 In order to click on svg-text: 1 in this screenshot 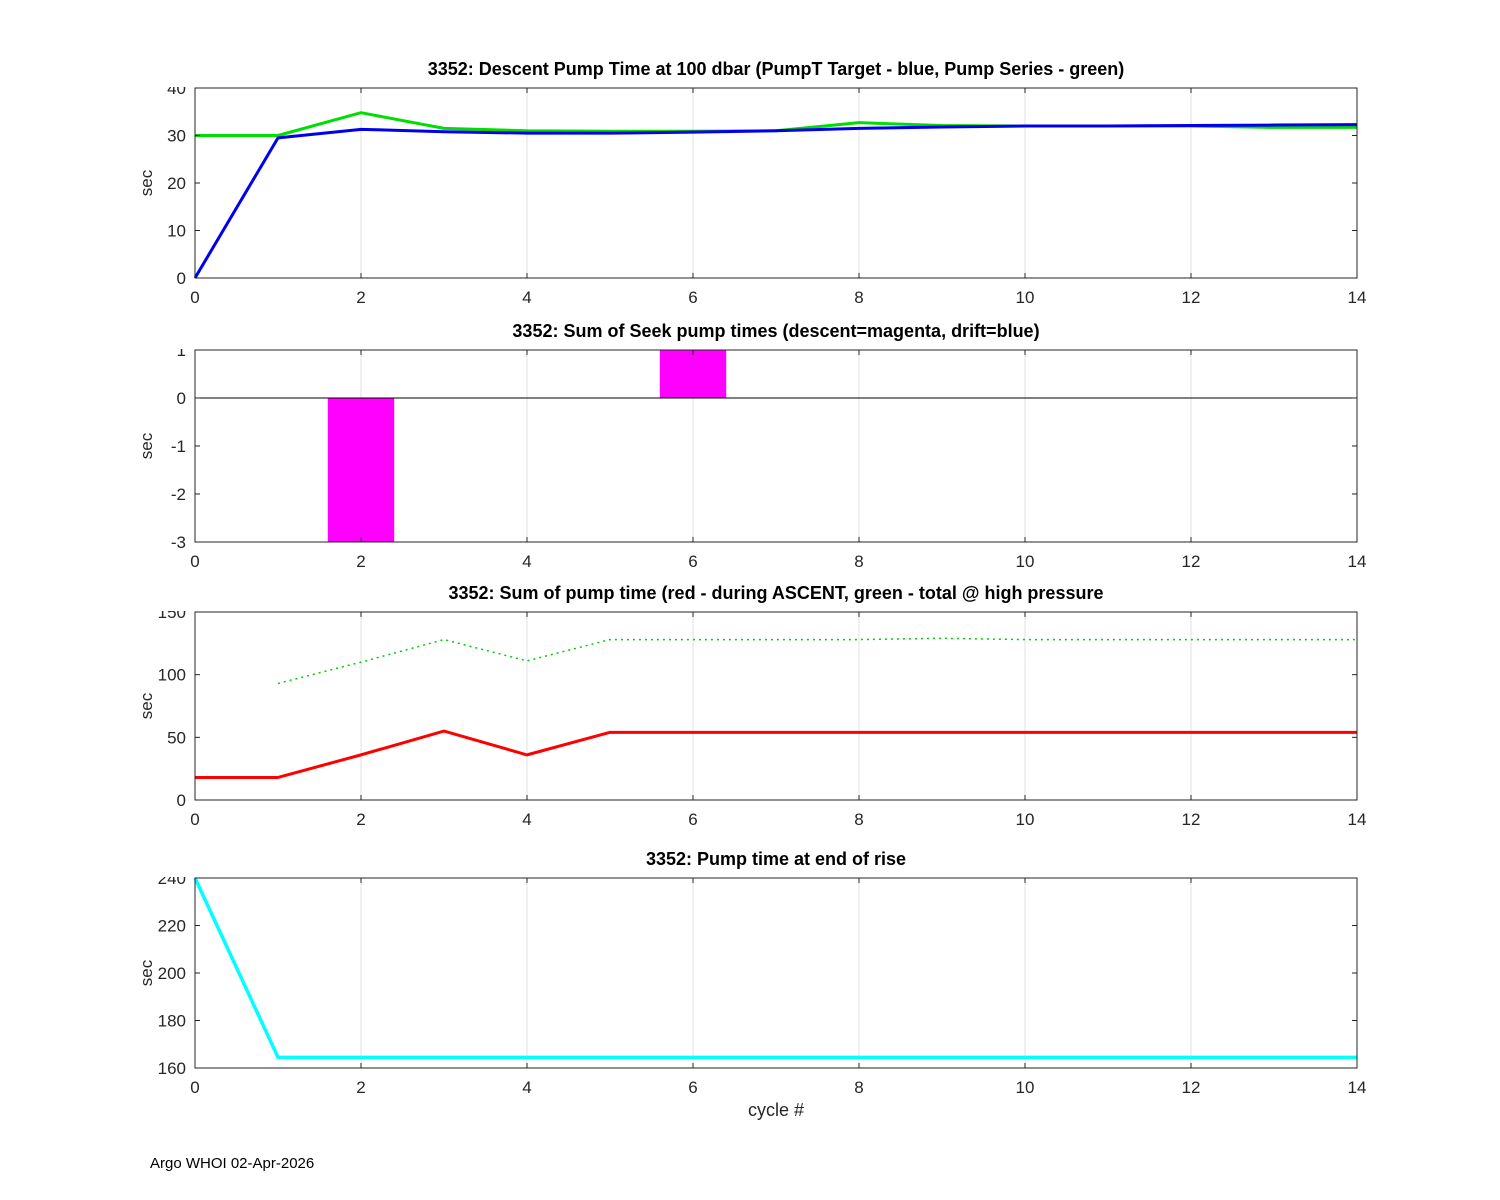, I will do `click(181, 354)`.